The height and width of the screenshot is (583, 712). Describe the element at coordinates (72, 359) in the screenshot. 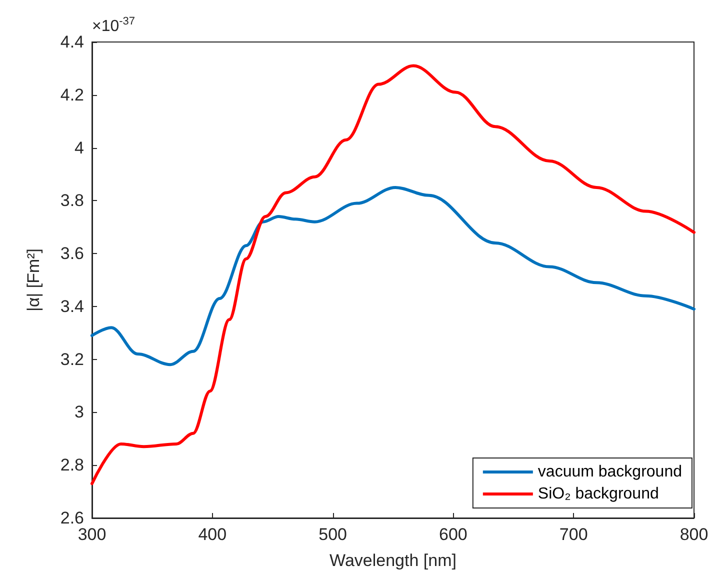

I see `y-tick-label: 3.2` at that location.